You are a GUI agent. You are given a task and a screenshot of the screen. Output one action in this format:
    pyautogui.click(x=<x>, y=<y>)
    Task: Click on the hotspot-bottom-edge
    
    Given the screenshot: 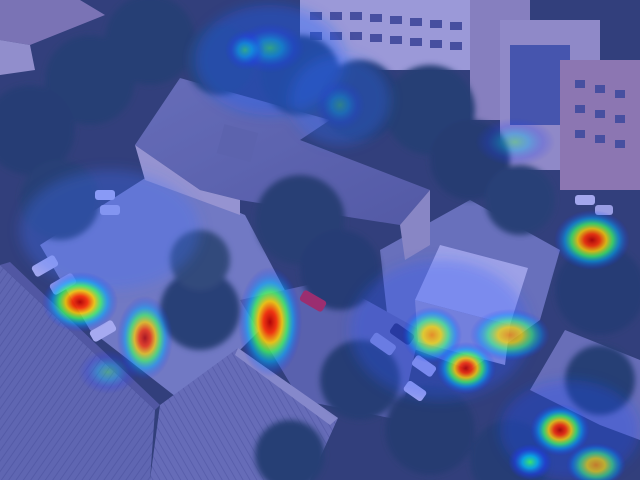 What is the action you would take?
    pyautogui.click(x=530, y=462)
    